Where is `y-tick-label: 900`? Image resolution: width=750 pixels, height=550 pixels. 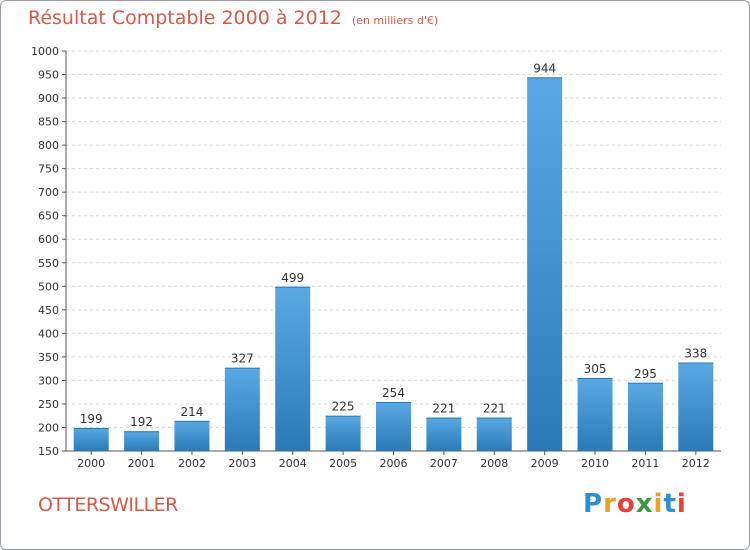
y-tick-label: 900 is located at coordinates (48, 98).